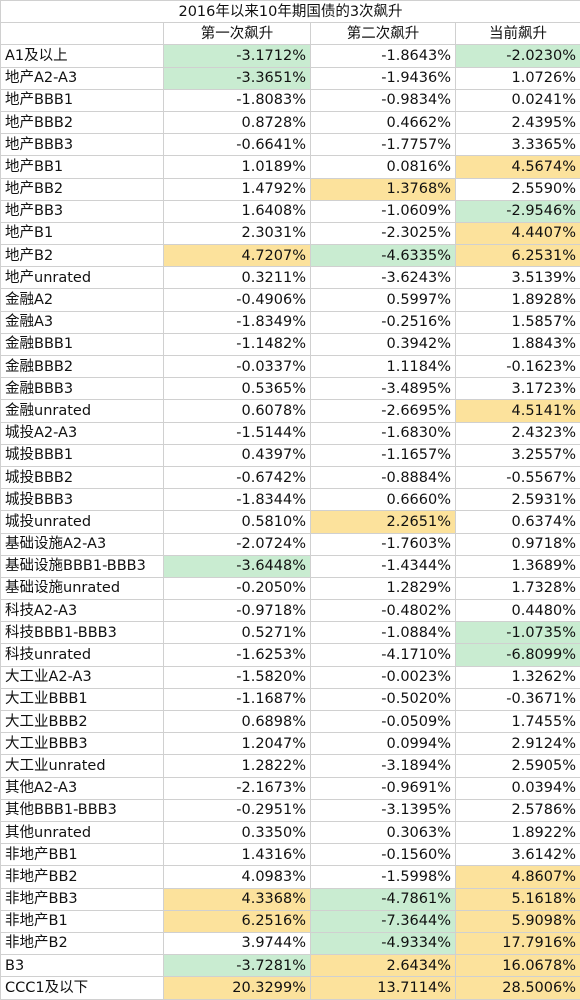  What do you see at coordinates (517, 921) in the screenshot?
I see `value-cell: 5.9098%` at bounding box center [517, 921].